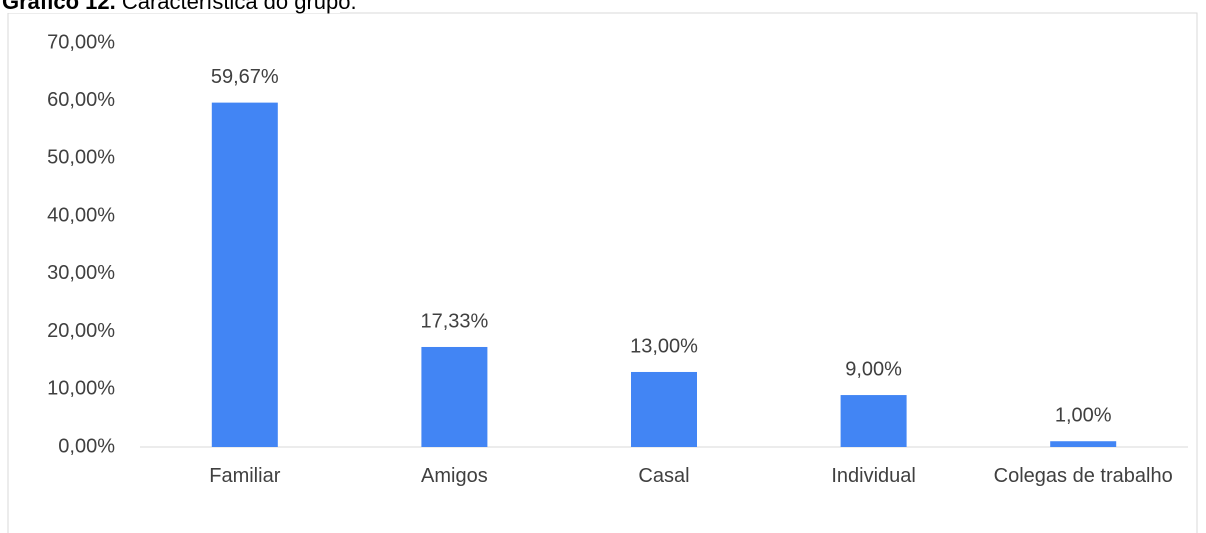  Describe the element at coordinates (86, 446) in the screenshot. I see `y-tick-label: 0,00%` at that location.